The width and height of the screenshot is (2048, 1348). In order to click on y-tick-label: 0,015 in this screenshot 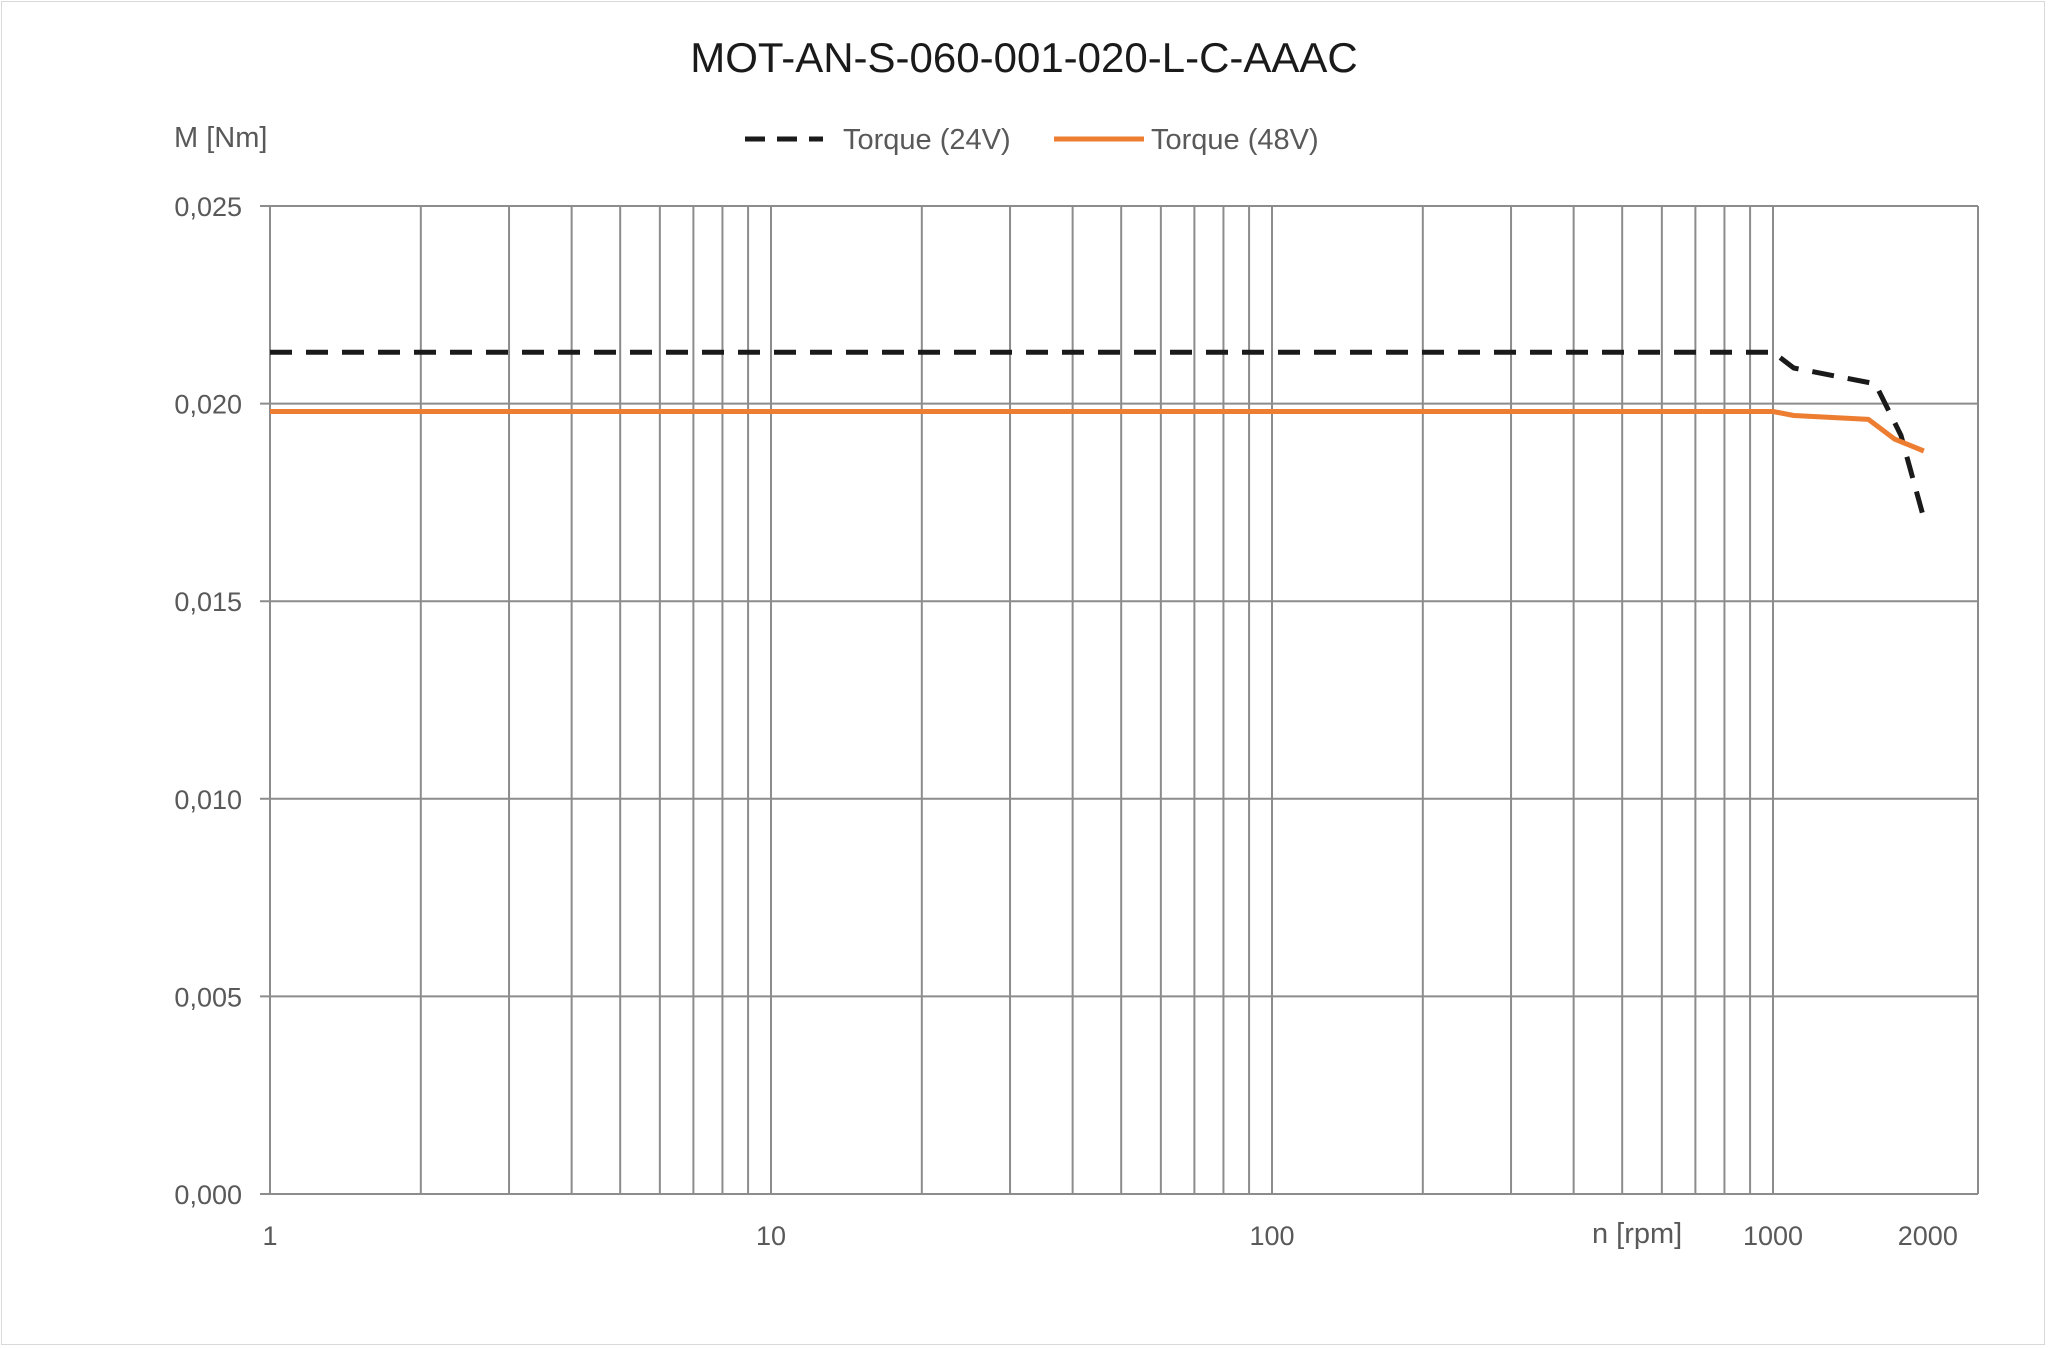, I will do `click(208, 602)`.